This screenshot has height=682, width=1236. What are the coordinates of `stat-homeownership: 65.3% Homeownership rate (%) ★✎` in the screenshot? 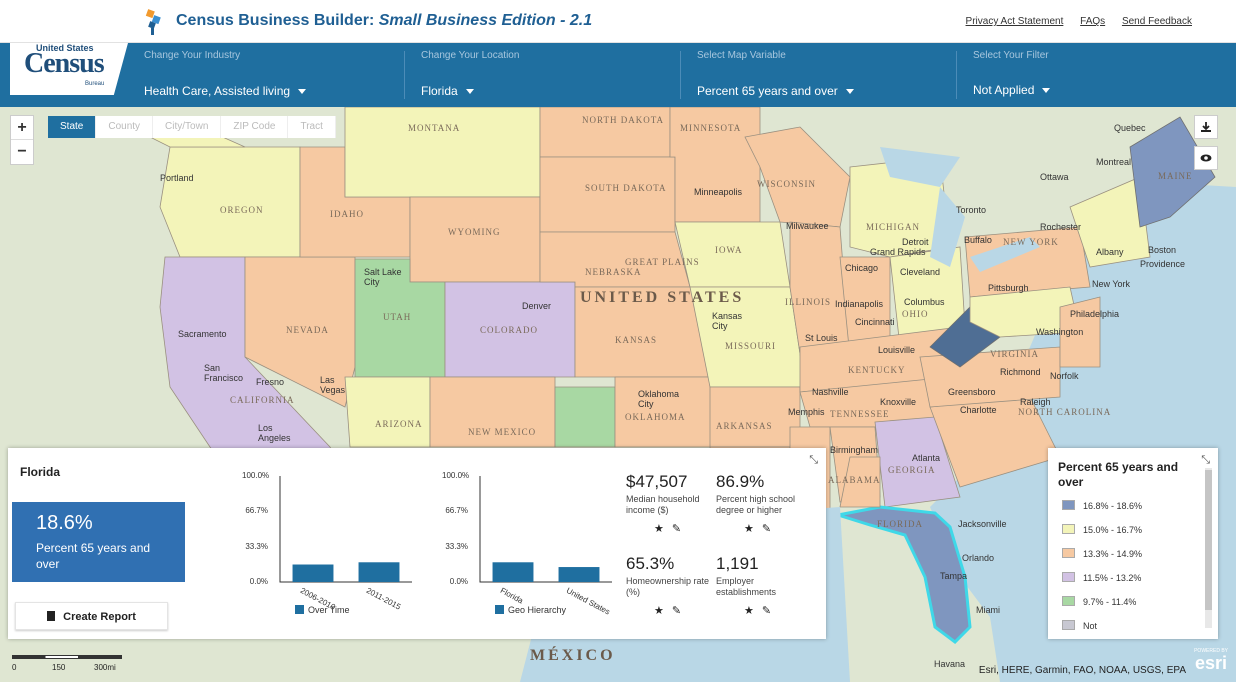 It's located at (668, 585).